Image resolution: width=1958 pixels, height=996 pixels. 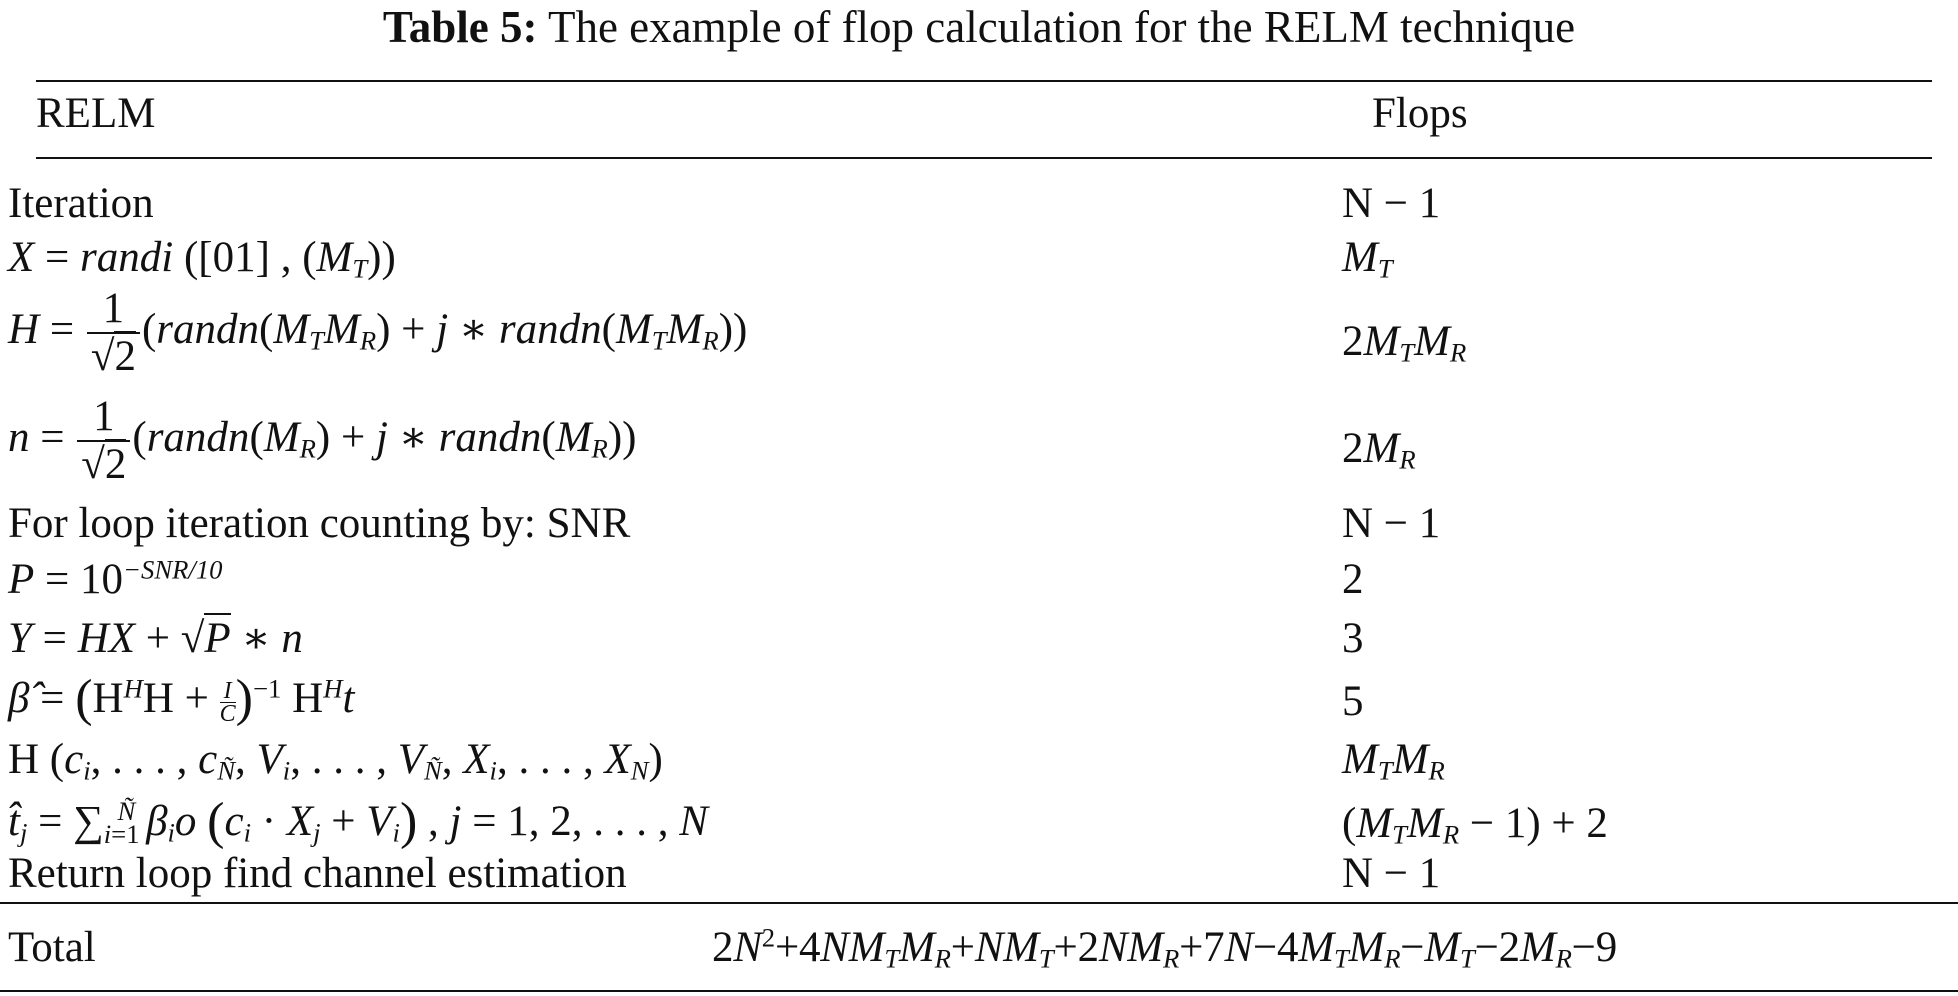 I want to click on row-hidden-right: MTMR, so click(x=1393, y=761).